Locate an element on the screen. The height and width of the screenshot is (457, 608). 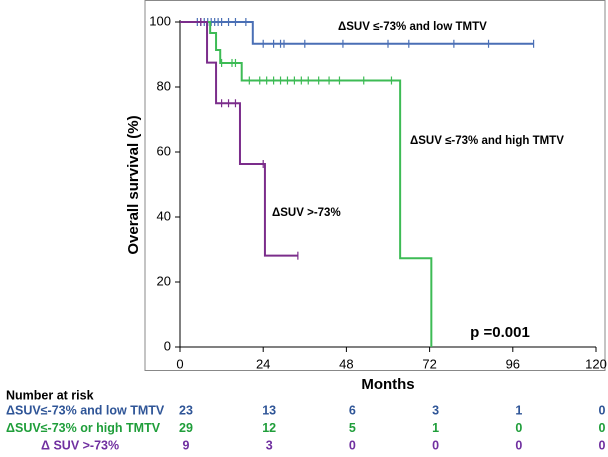
y-axis-title: Overall survival (%) is located at coordinates (133, 184).